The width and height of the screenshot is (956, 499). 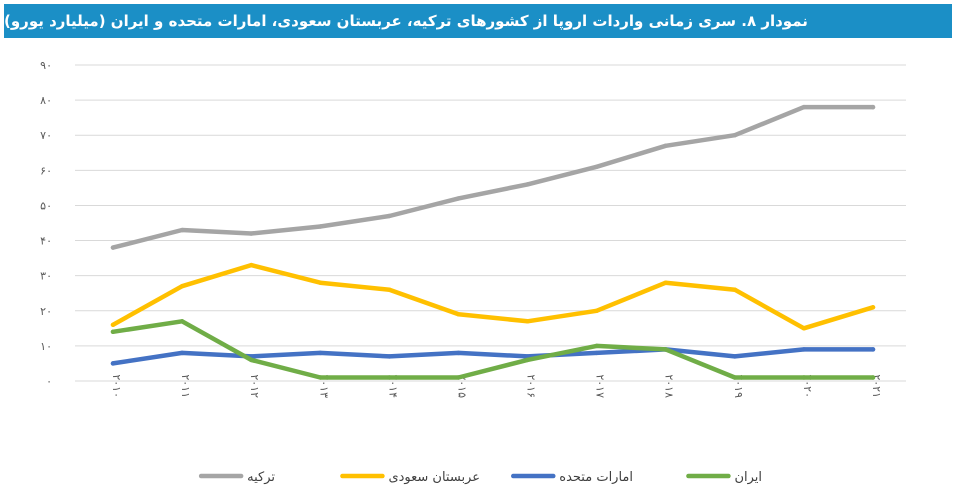 I want to click on x-tick-label: ۲۰۱۳, so click(x=323, y=386).